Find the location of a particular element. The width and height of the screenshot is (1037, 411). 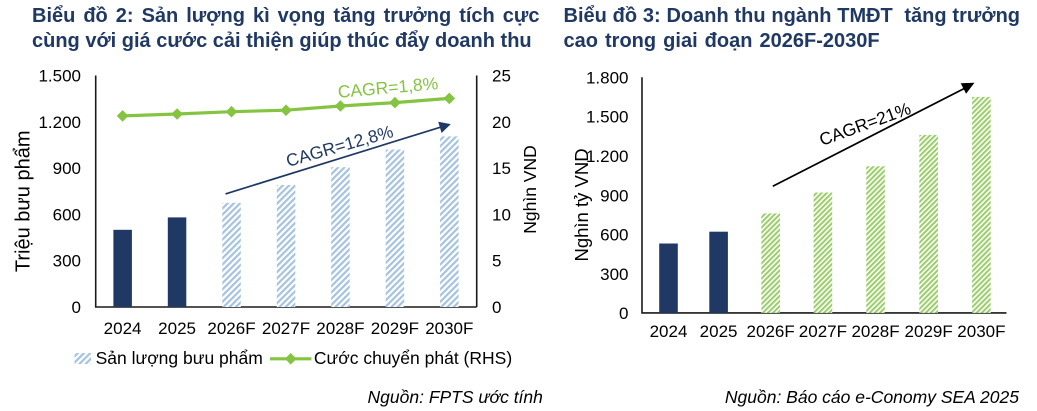

svg-text:Nguồn: Báo cáo e-Conomy SEA 20: Nguồn: Báo cáo e-Conomy SEA 2025 is located at coordinates (872, 397).